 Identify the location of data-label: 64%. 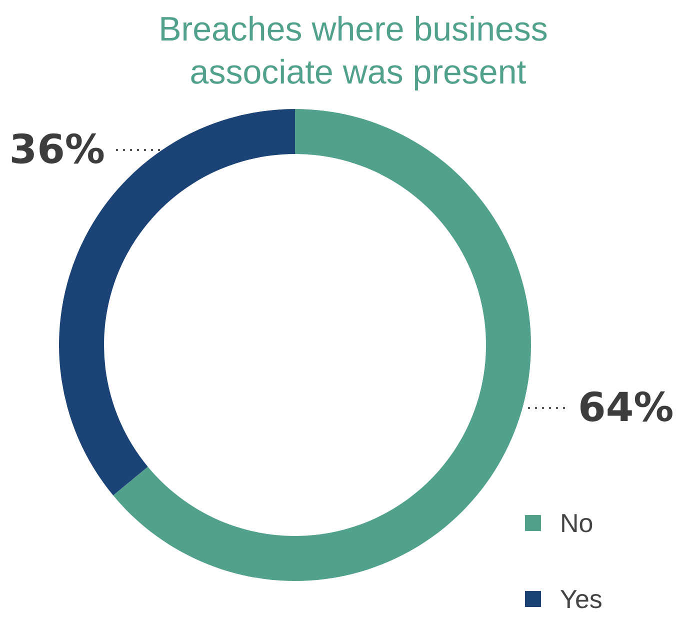
(626, 408).